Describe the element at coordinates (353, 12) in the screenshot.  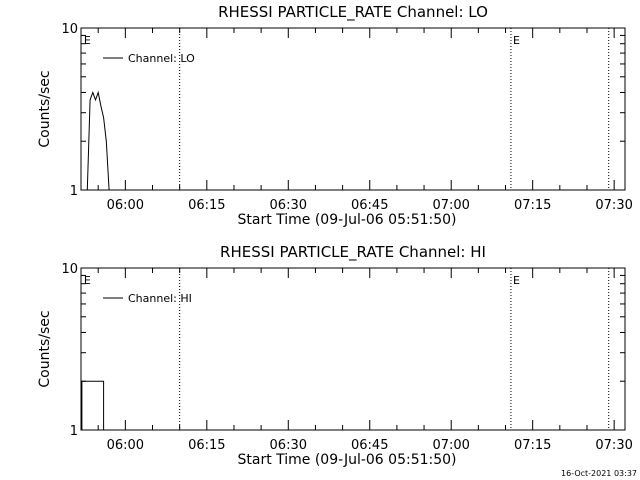
I see `chart-title: RHESSI PARTICLE_RATE Channel: LO` at that location.